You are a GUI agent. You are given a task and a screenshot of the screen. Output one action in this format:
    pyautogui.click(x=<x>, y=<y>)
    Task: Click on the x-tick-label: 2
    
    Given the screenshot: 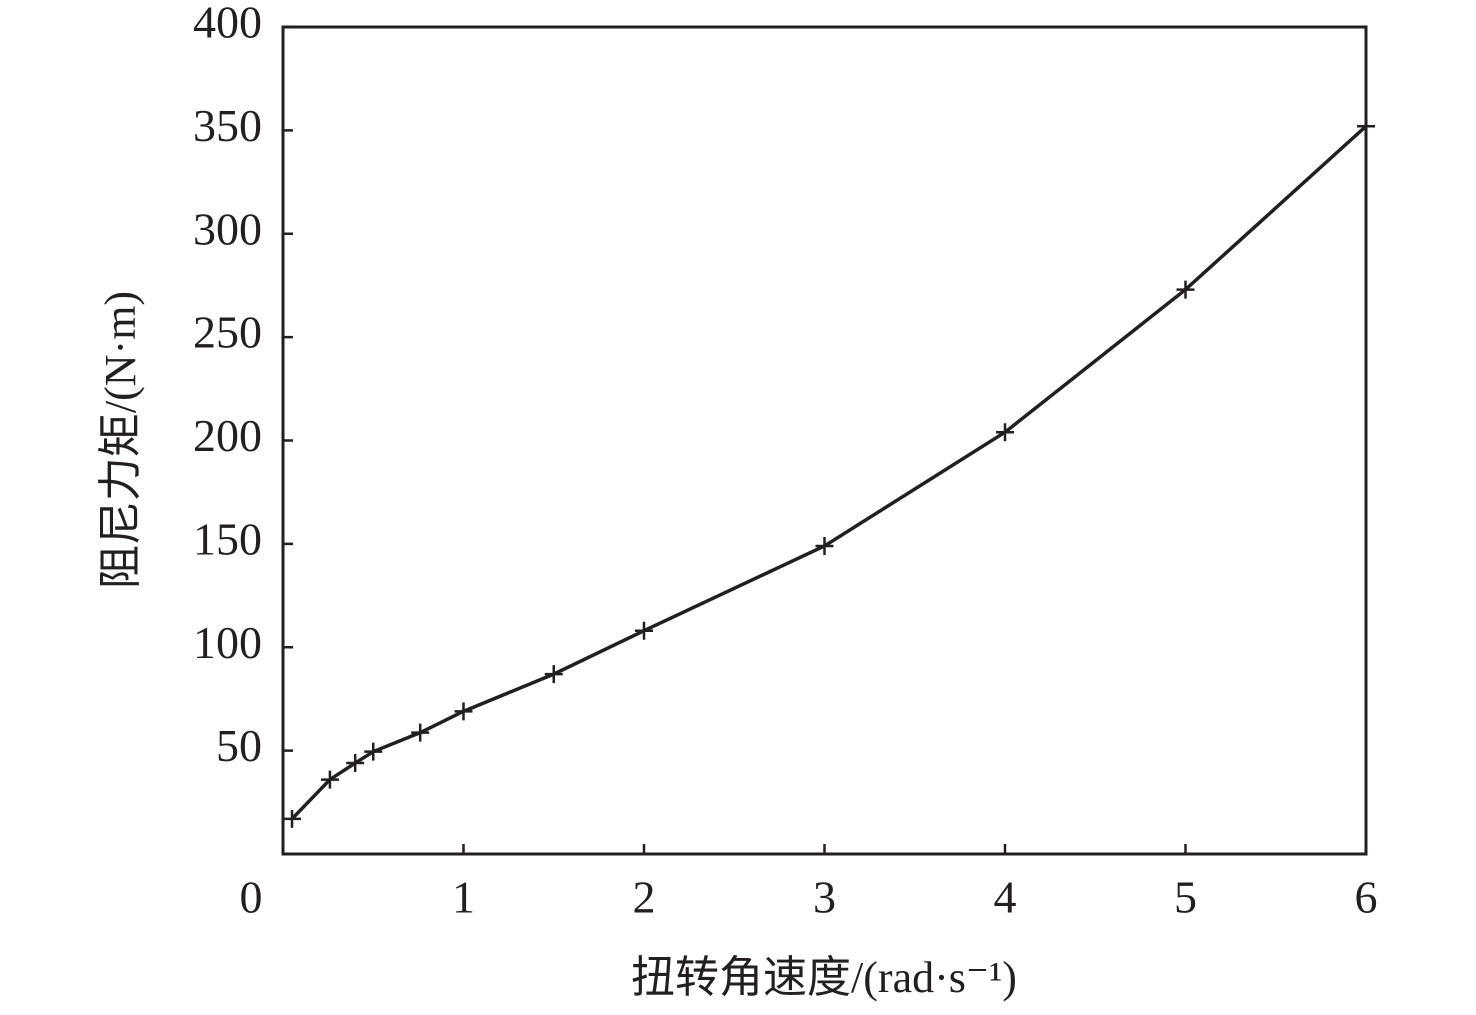 What is the action you would take?
    pyautogui.click(x=644, y=897)
    